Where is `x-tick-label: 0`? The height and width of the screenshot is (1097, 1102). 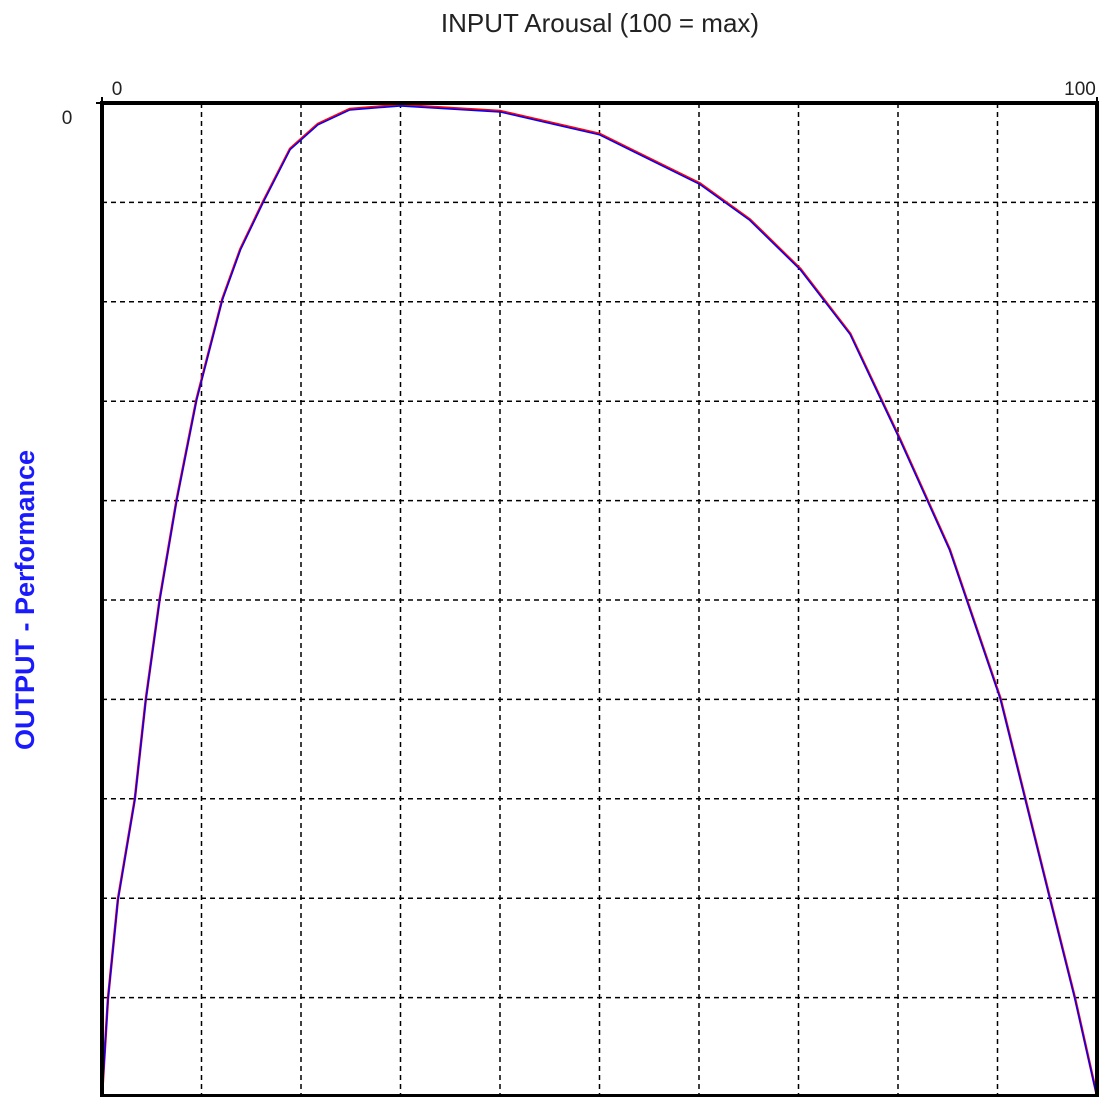
x-tick-label: 0 is located at coordinates (117, 89).